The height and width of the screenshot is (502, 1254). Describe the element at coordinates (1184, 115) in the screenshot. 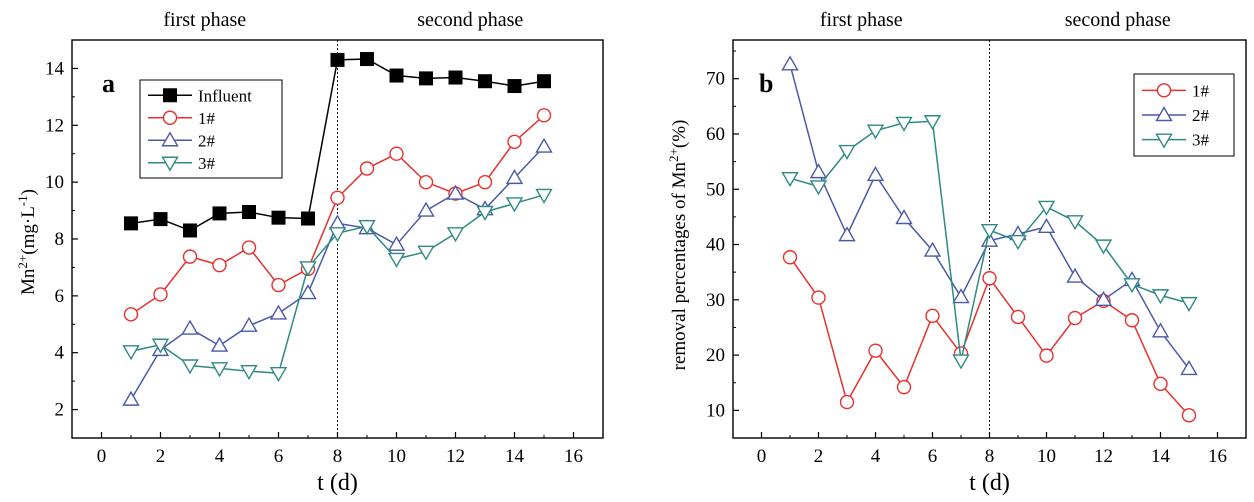

I see `legend: 1# 2# 3#` at that location.